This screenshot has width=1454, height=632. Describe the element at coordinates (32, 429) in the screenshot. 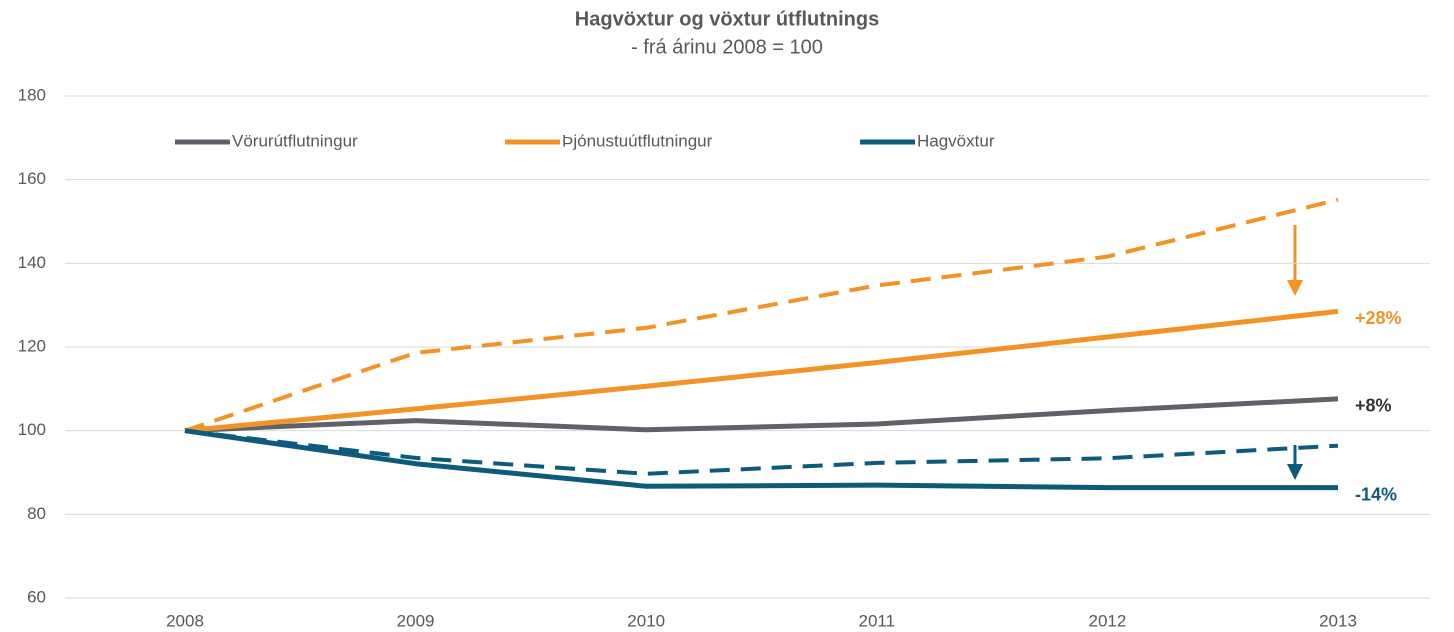

I see `y-tick-label: 100` at that location.